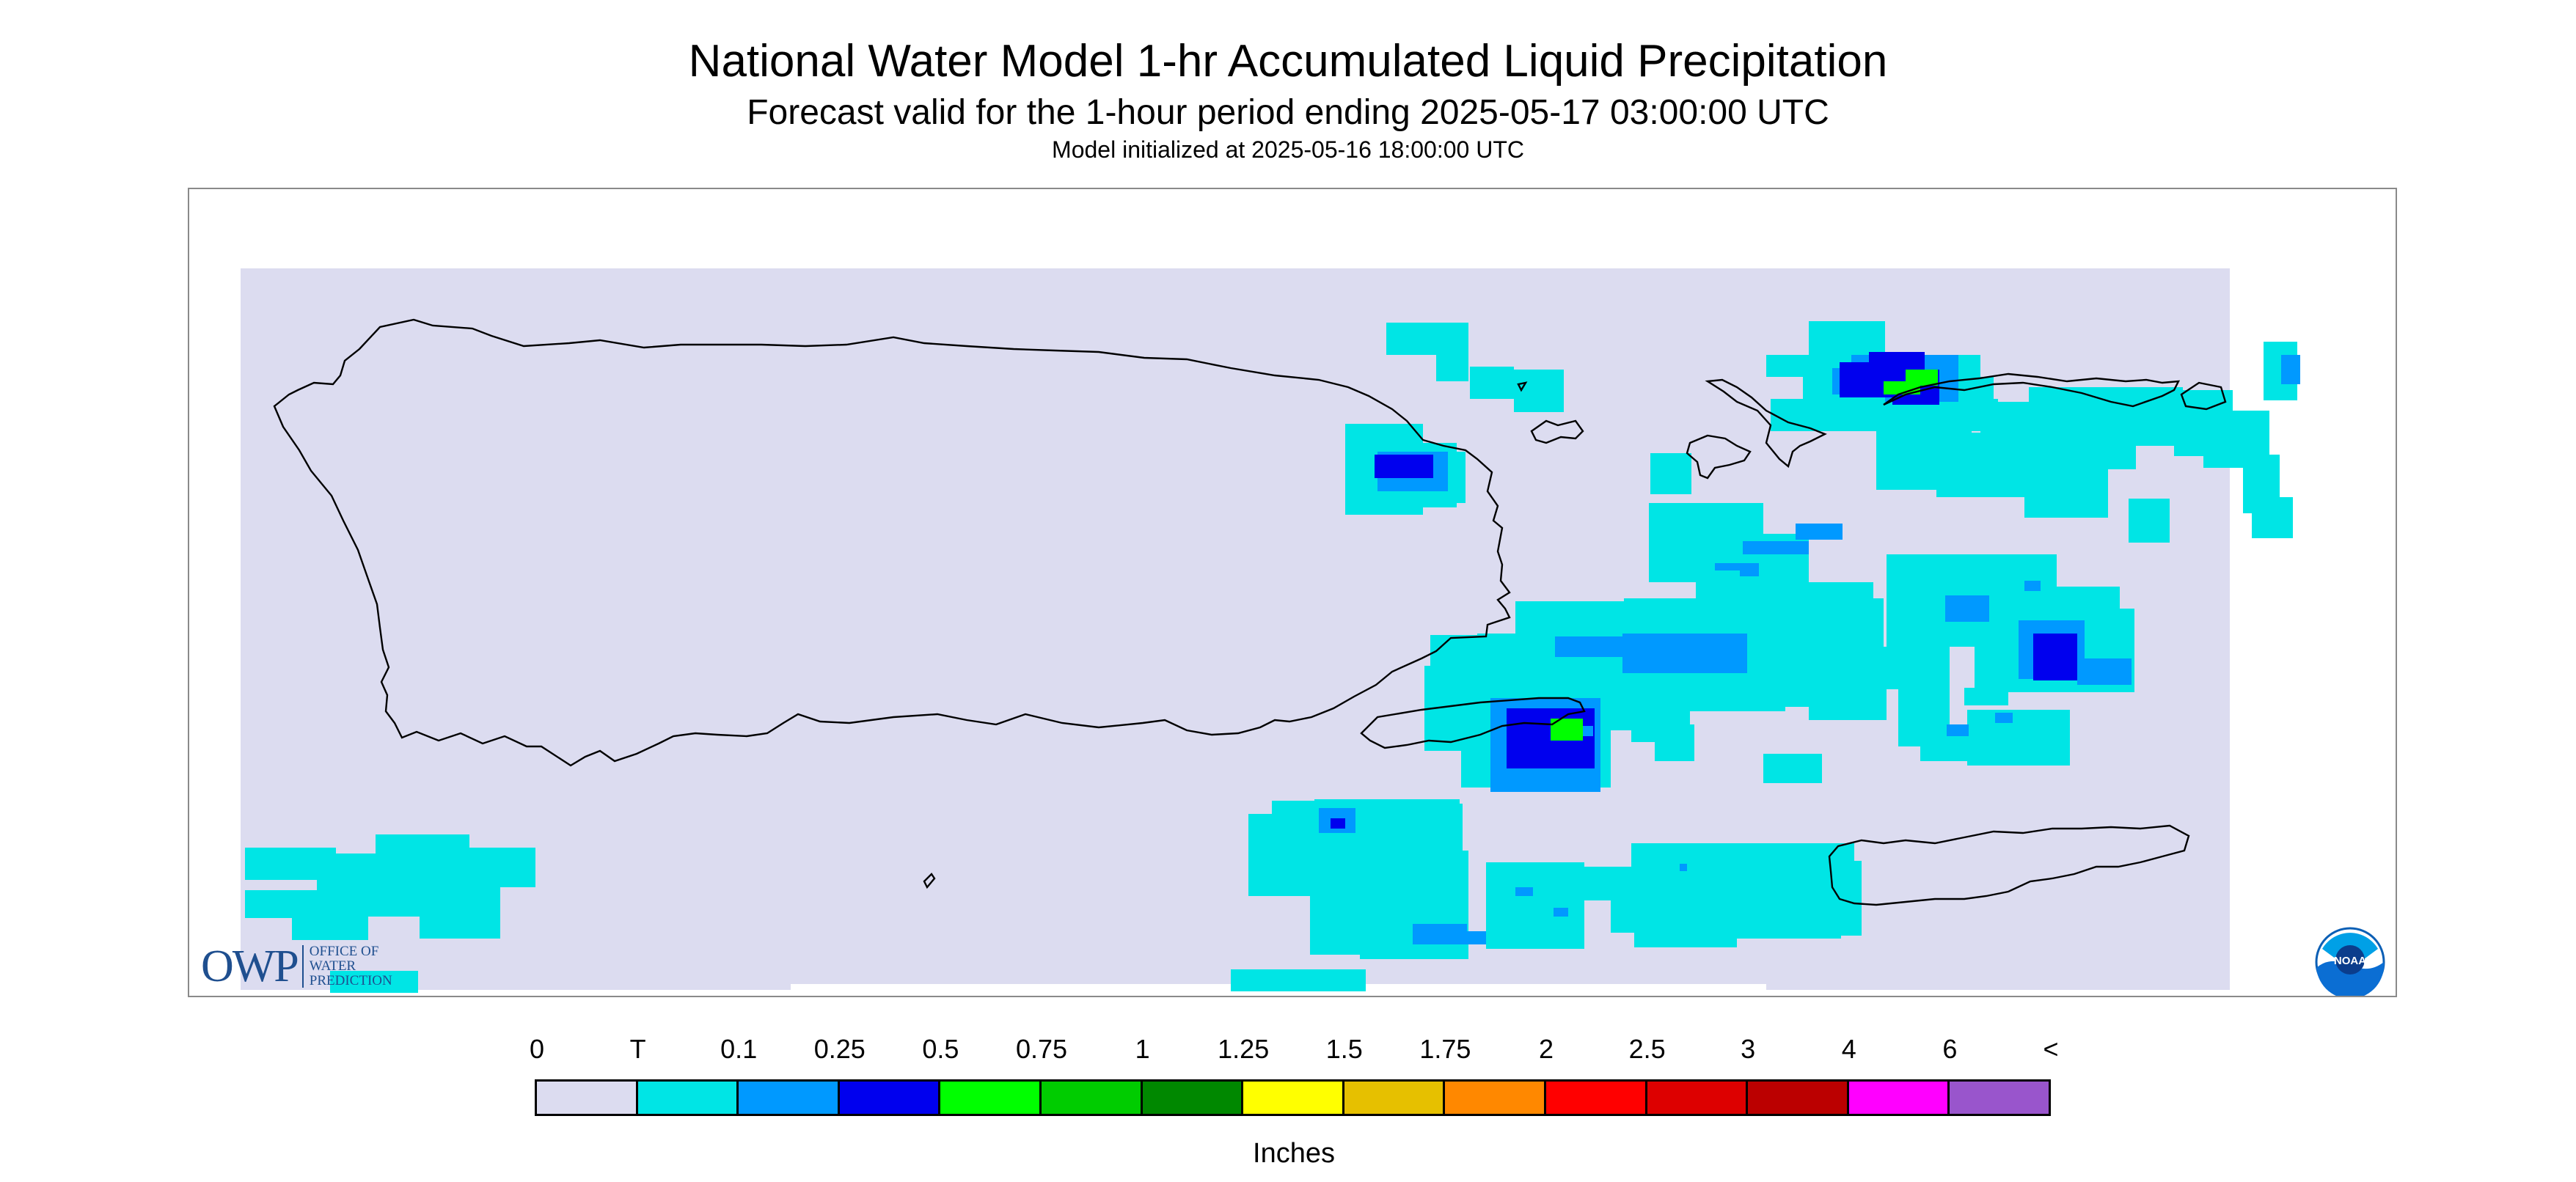 The height and width of the screenshot is (1182, 2576). I want to click on vieques-coast, so click(1473, 723).